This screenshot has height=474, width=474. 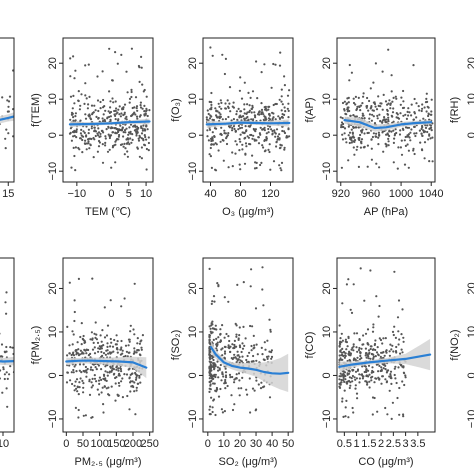 What do you see at coordinates (111, 194) in the screenshot?
I see `x-tick-label: 0` at bounding box center [111, 194].